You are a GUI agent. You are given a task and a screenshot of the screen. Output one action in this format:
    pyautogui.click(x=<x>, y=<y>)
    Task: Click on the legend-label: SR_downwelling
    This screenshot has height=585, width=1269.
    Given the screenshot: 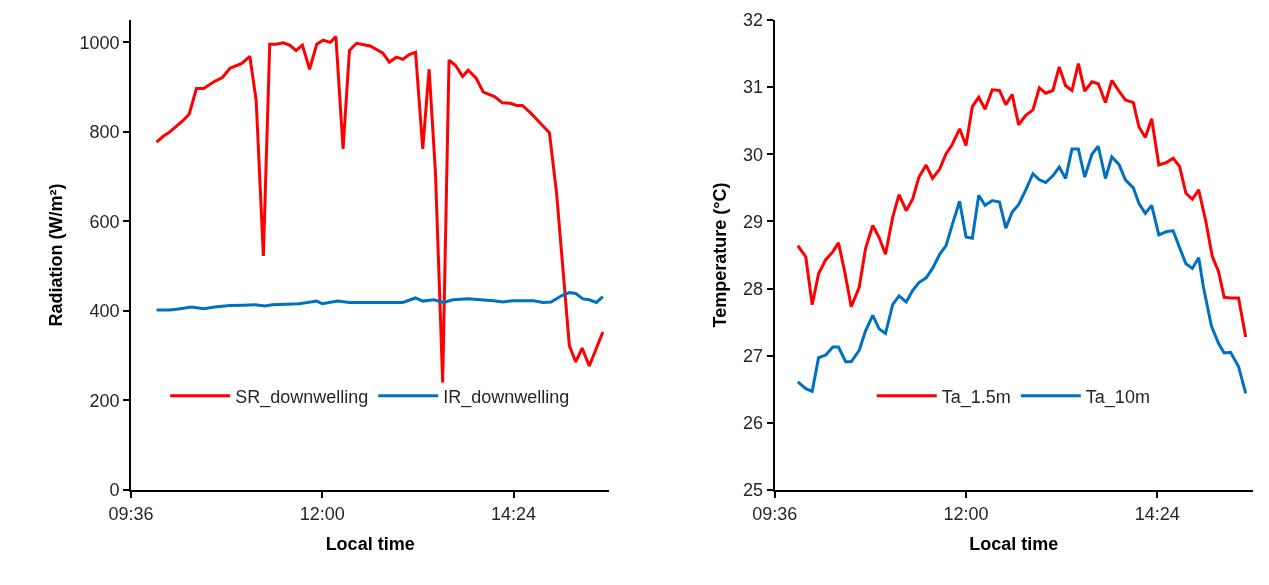 What is the action you would take?
    pyautogui.click(x=302, y=397)
    